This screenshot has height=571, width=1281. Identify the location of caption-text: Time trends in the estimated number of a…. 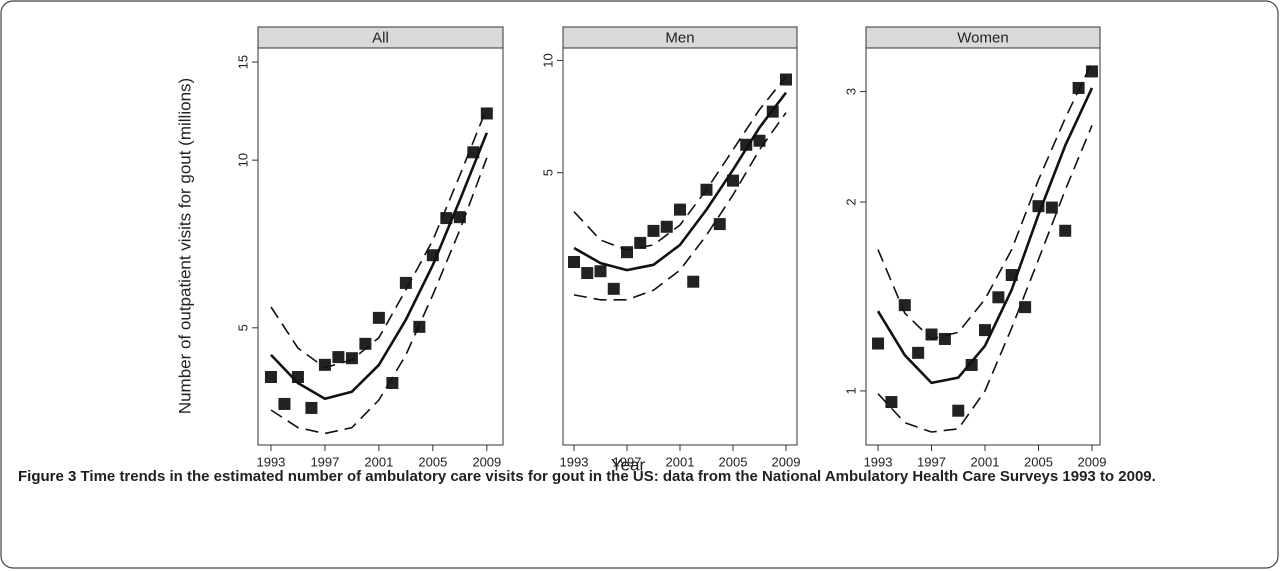
(618, 476).